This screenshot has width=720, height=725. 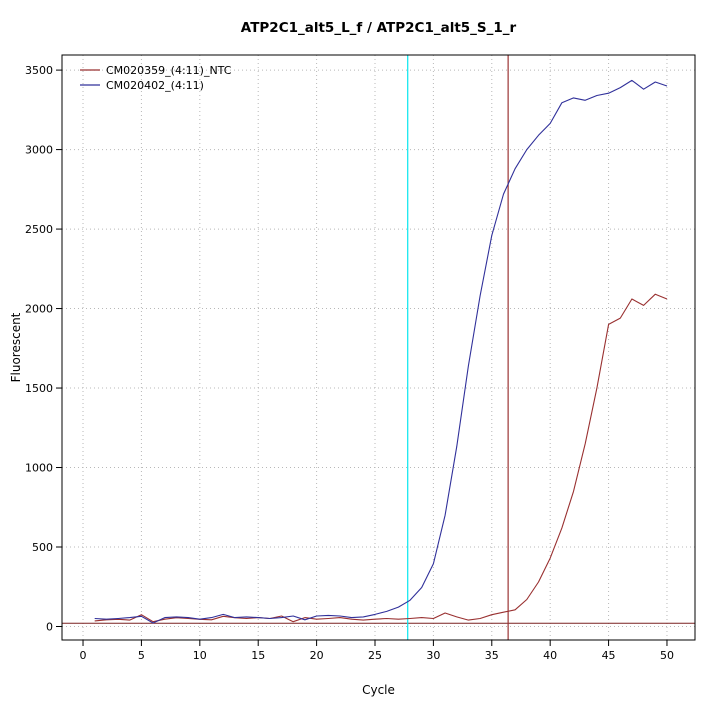 What do you see at coordinates (258, 655) in the screenshot?
I see `x-tick-label: 15` at bounding box center [258, 655].